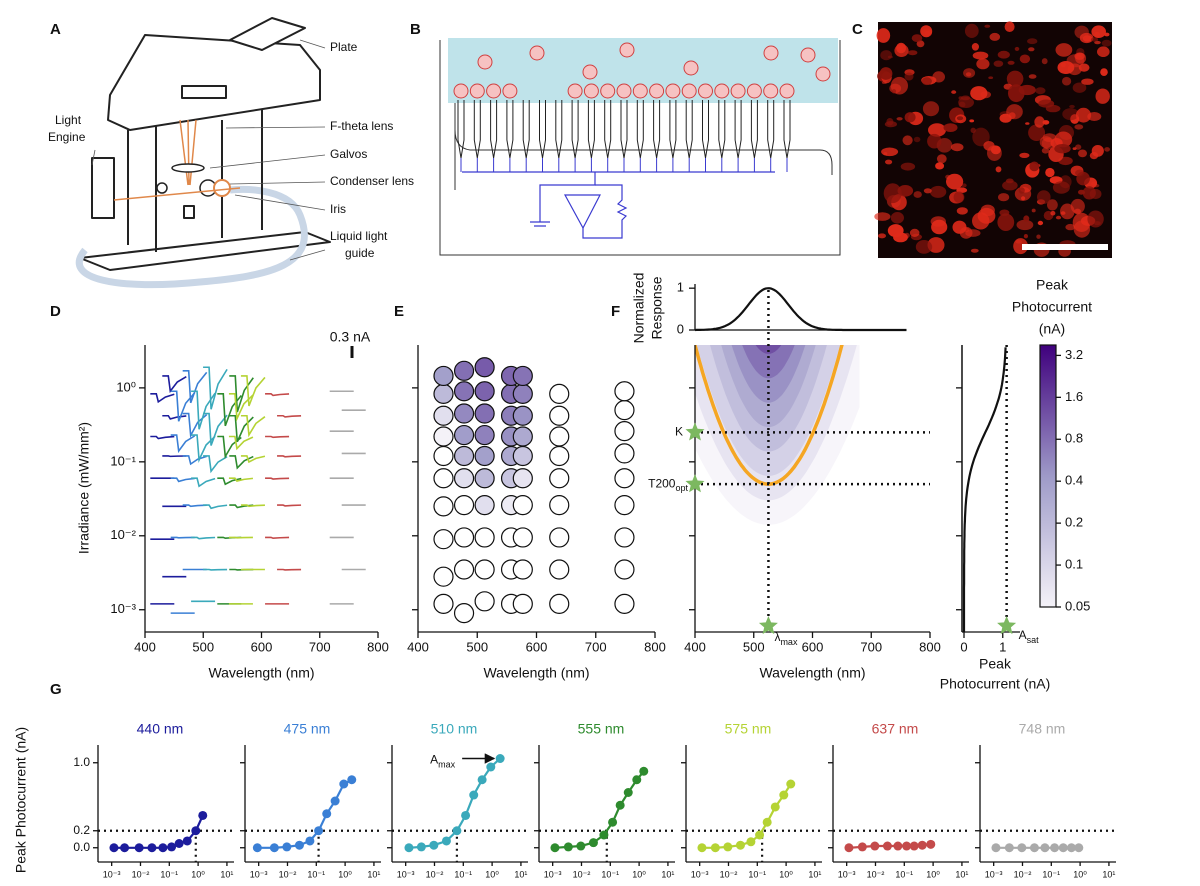 This screenshot has width=1200, height=886. I want to click on spectral-response, so click(800, 309).